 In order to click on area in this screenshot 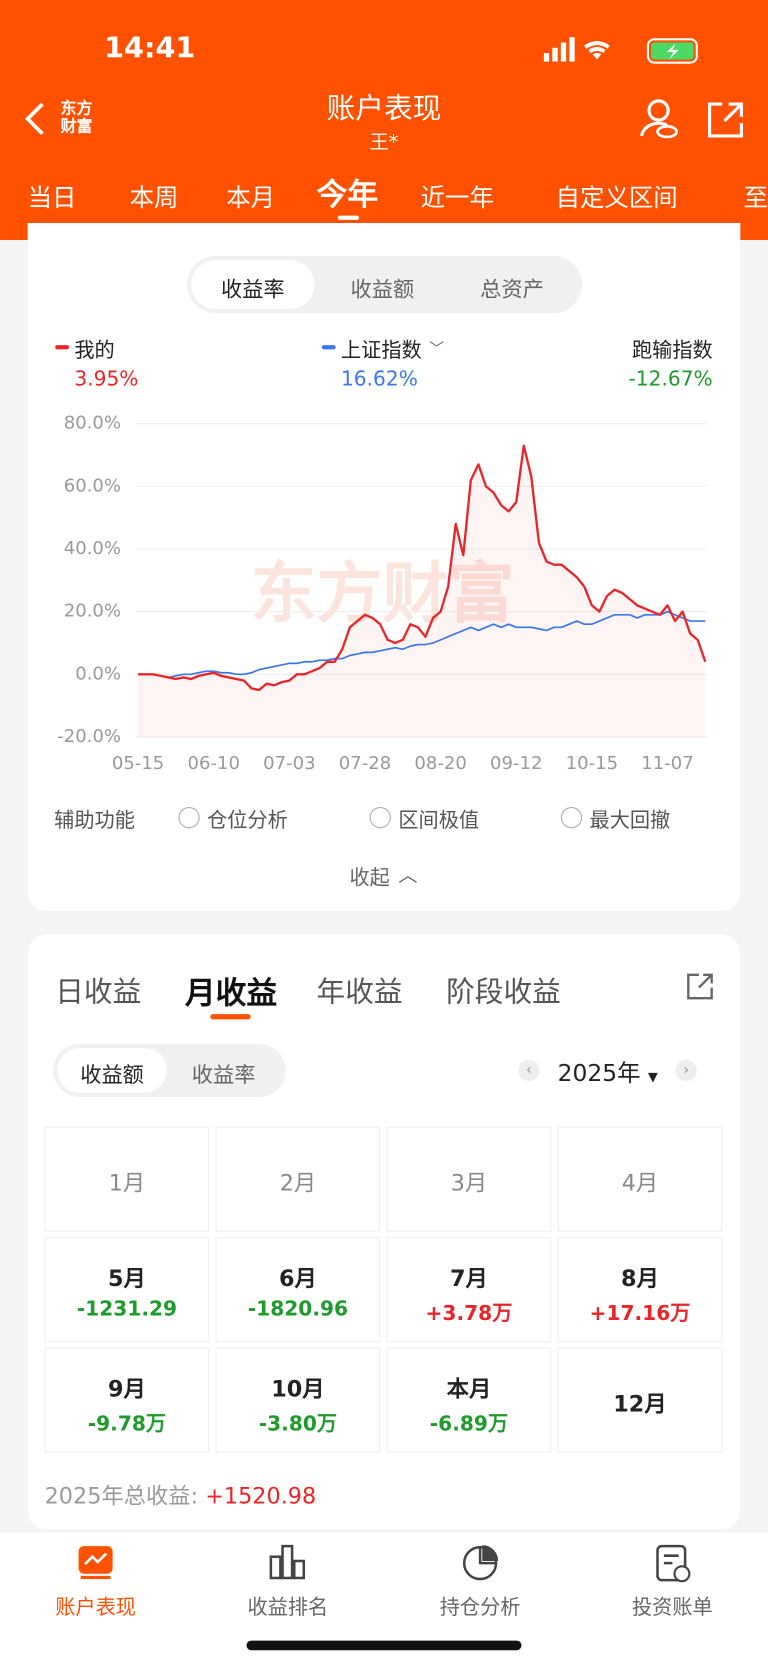, I will do `click(422, 591)`.